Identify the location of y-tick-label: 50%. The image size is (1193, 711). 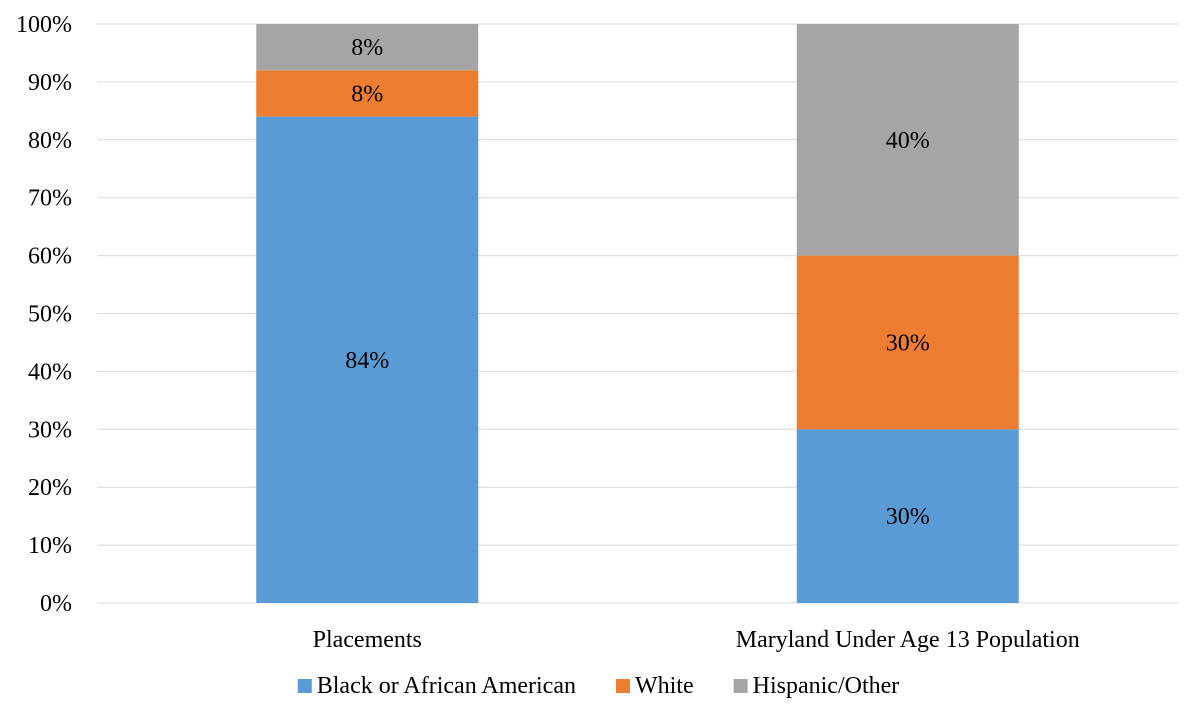
(50, 315).